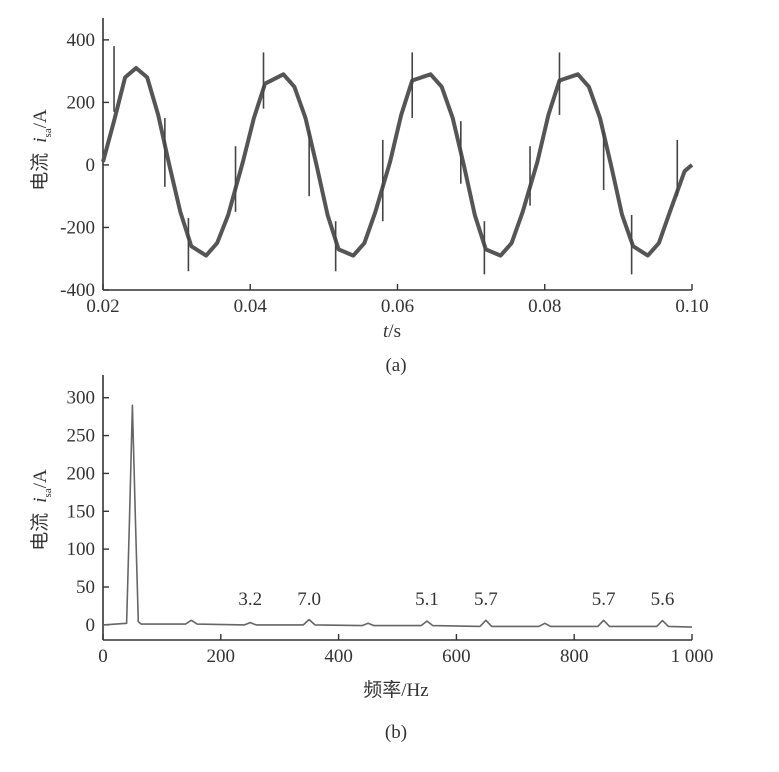  What do you see at coordinates (396, 732) in the screenshot?
I see `chart-b-panel-label: (b)` at bounding box center [396, 732].